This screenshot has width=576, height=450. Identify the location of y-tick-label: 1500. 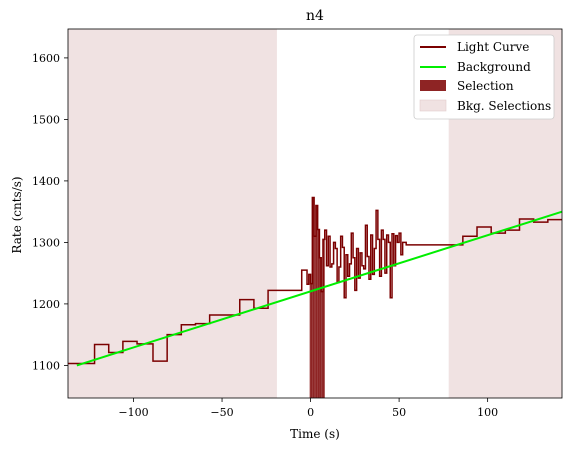
(46, 119).